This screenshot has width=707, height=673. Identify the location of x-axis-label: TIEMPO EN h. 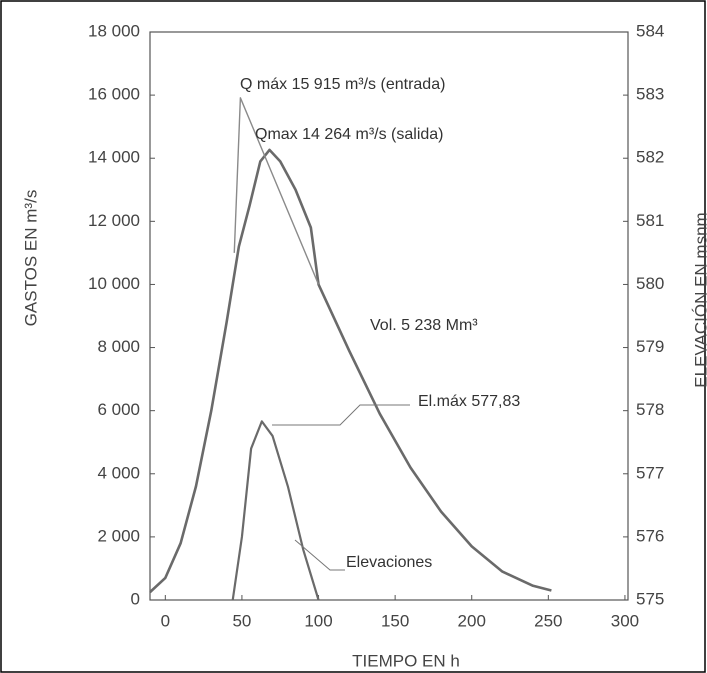
(406, 660).